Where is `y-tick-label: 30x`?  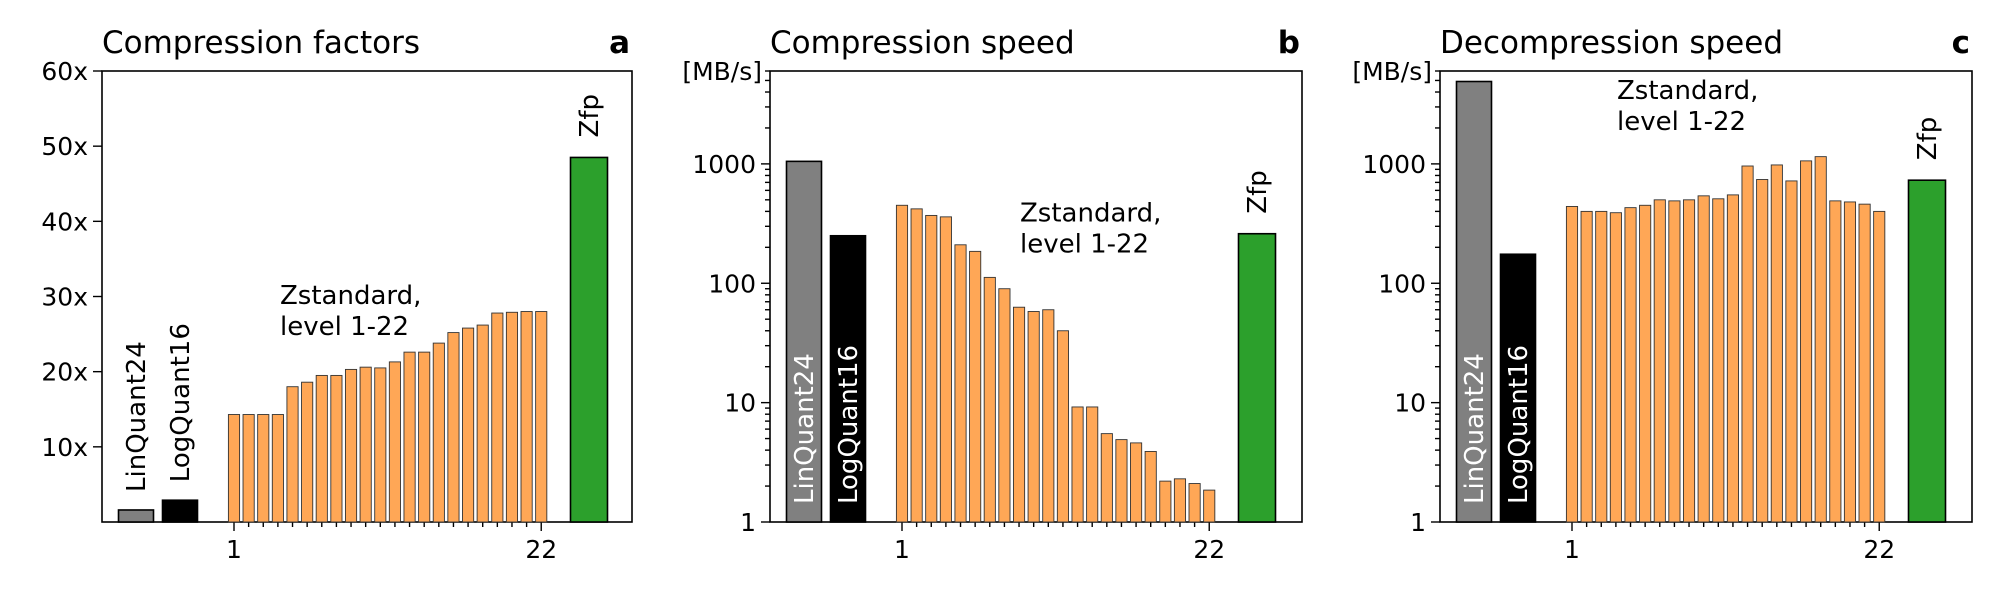 y-tick-label: 30x is located at coordinates (64, 297).